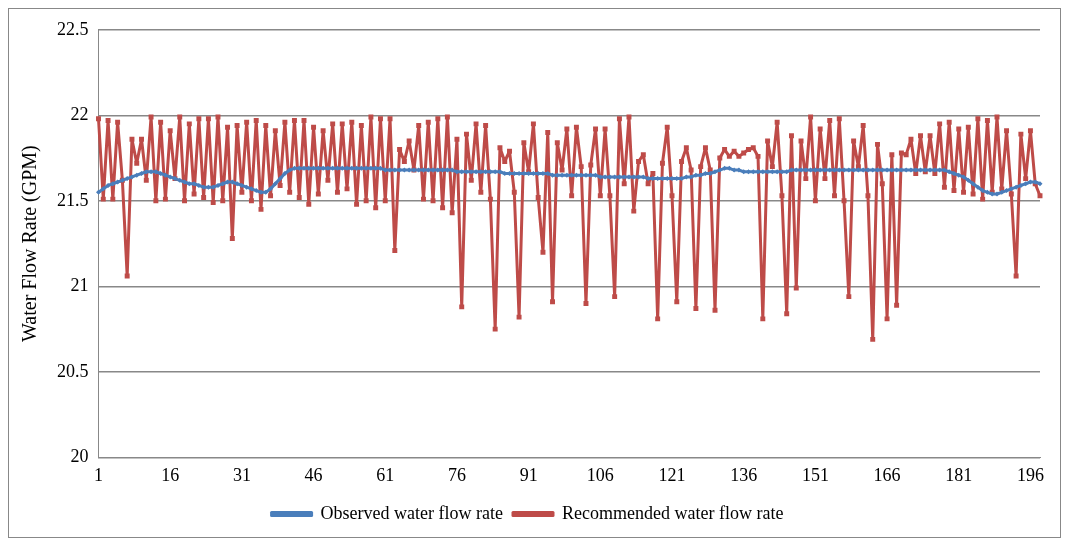 The width and height of the screenshot is (1069, 546). I want to click on x-tick-label: 106, so click(600, 474).